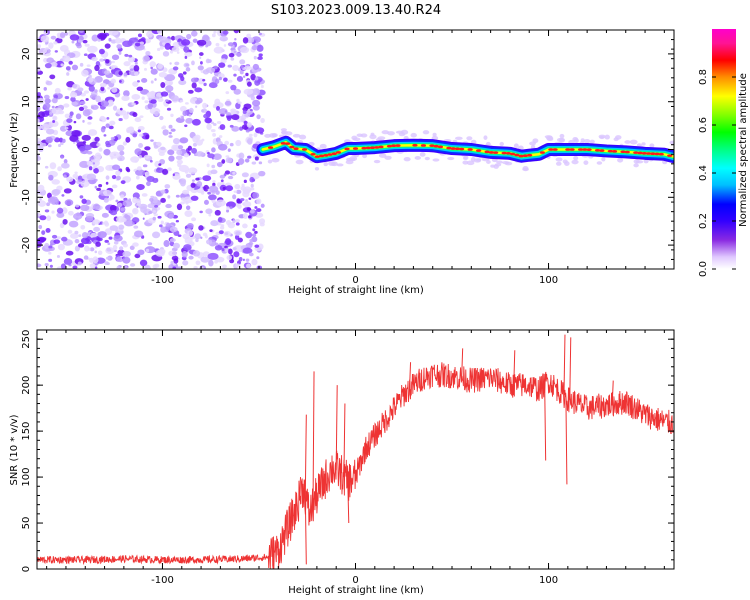 The height and width of the screenshot is (600, 750). What do you see at coordinates (566, 441) in the screenshot?
I see `snr-dip` at bounding box center [566, 441].